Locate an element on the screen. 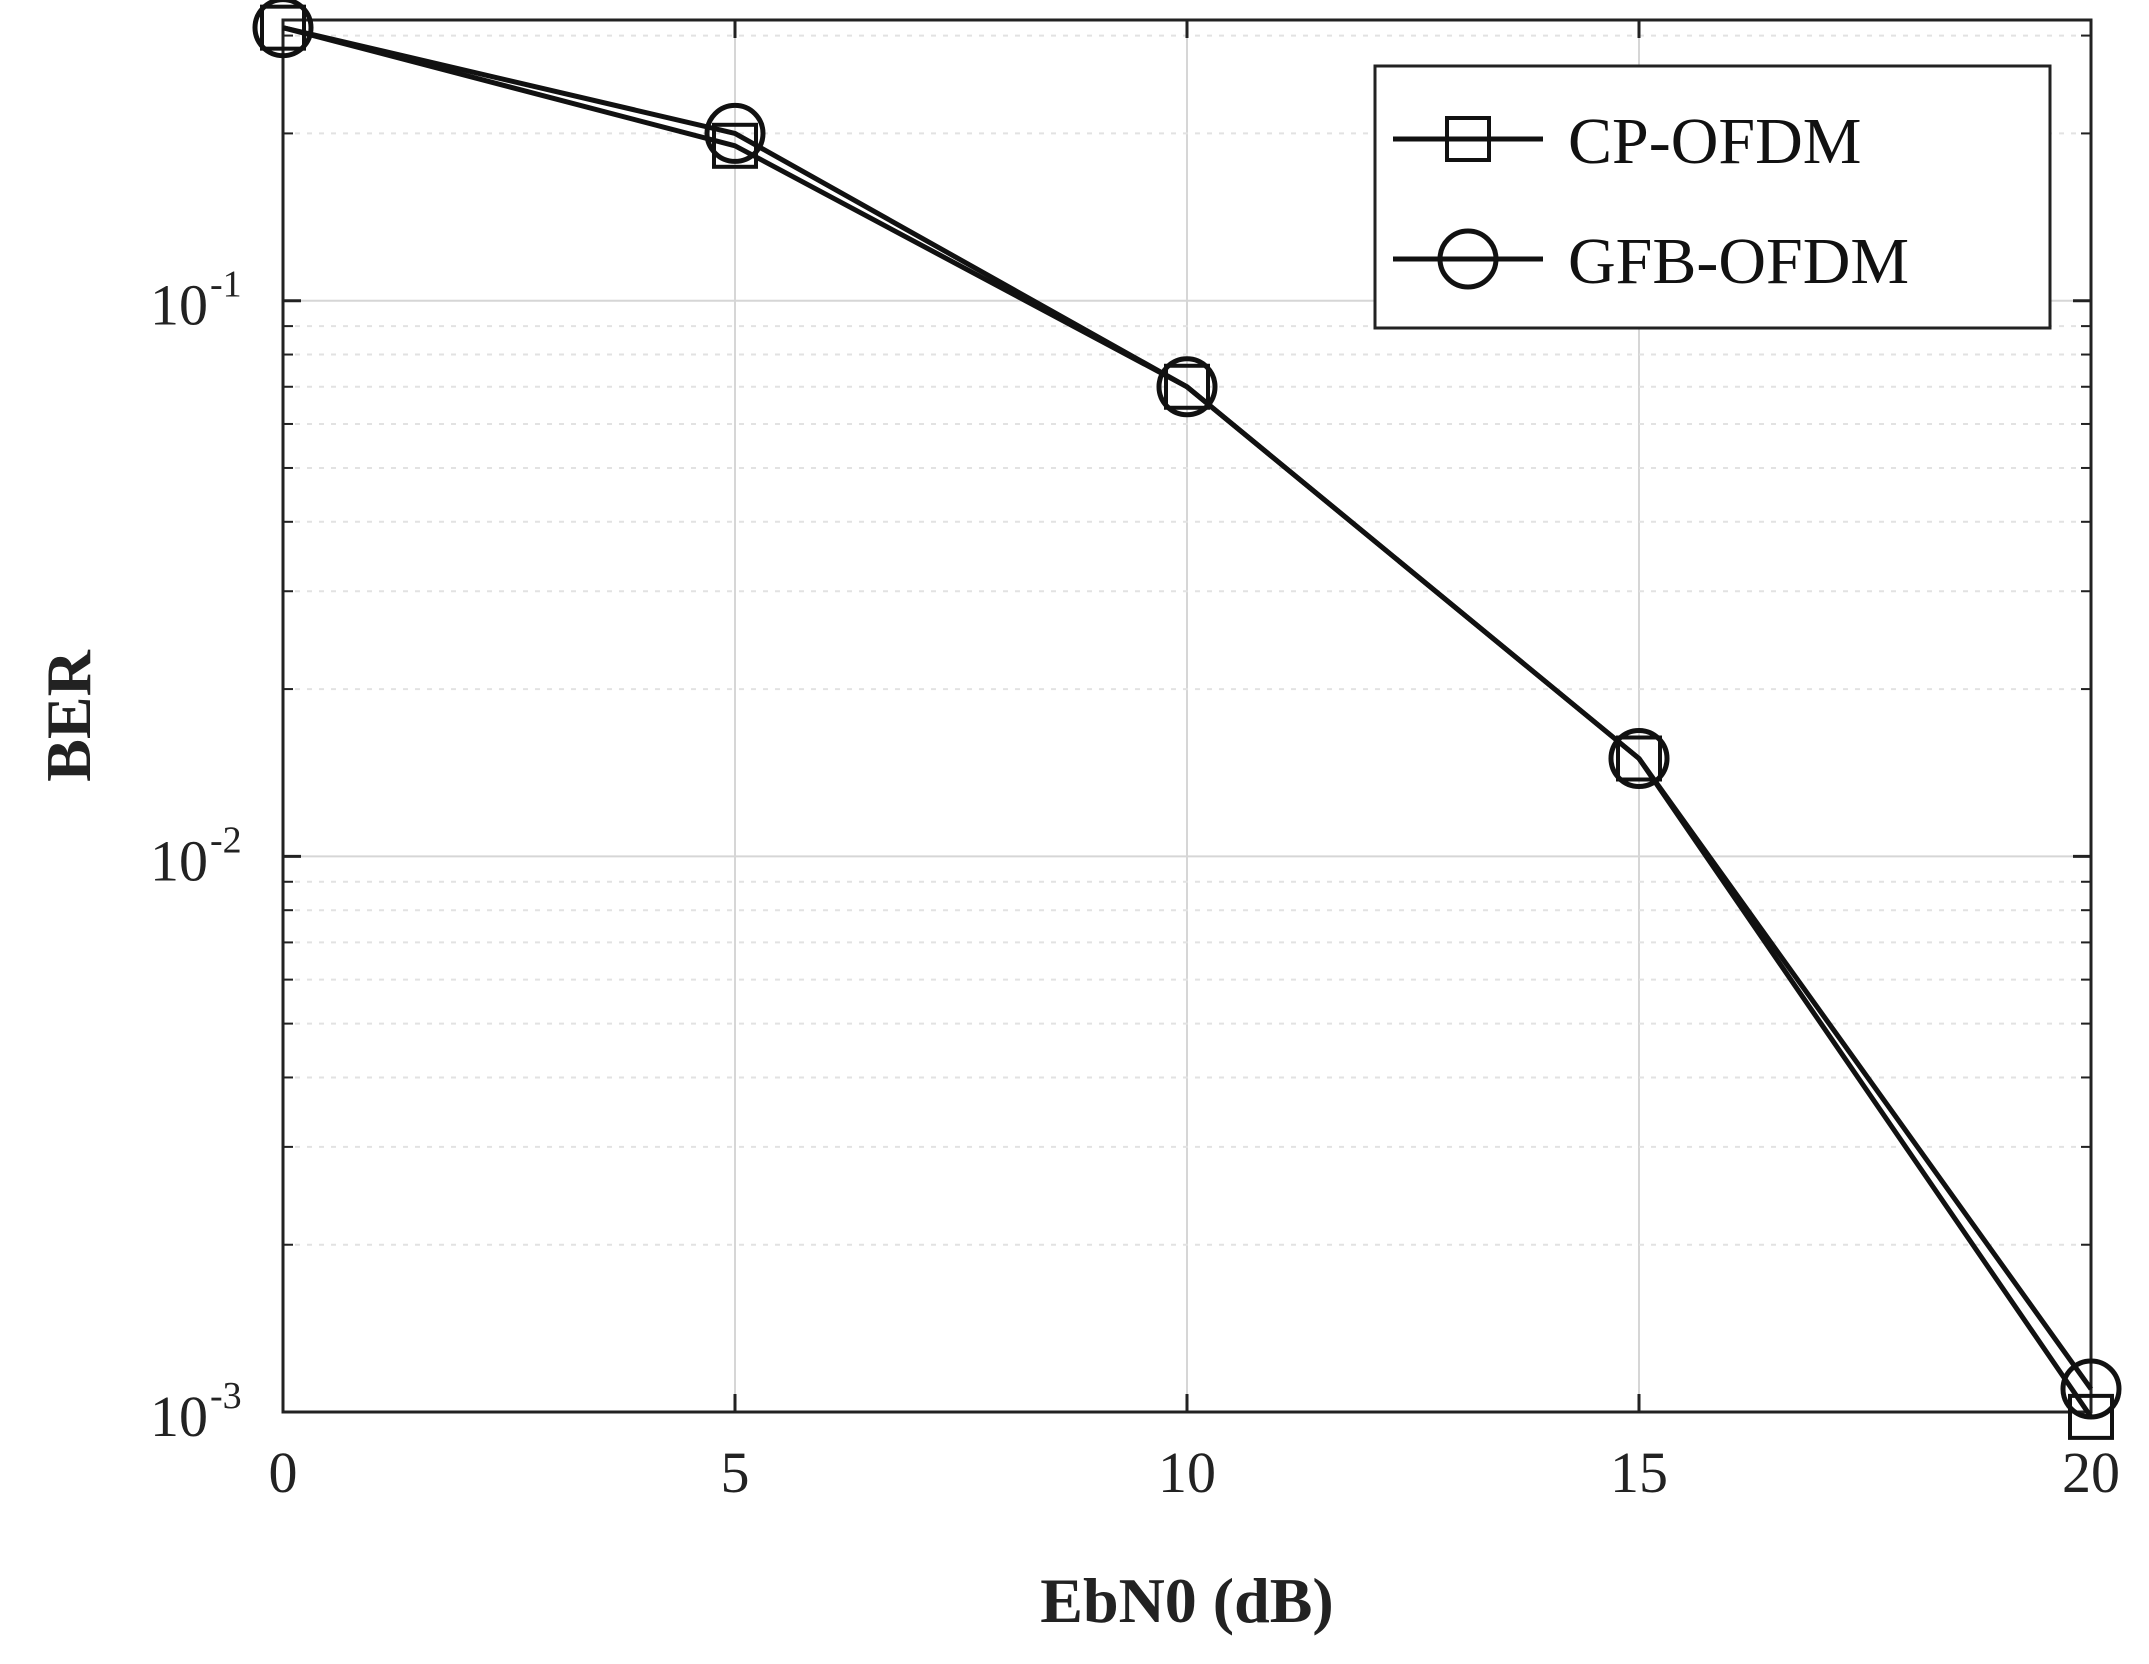 Image resolution: width=2149 pixels, height=1664 pixels. legend-label: CP-OFDM is located at coordinates (1714, 141).